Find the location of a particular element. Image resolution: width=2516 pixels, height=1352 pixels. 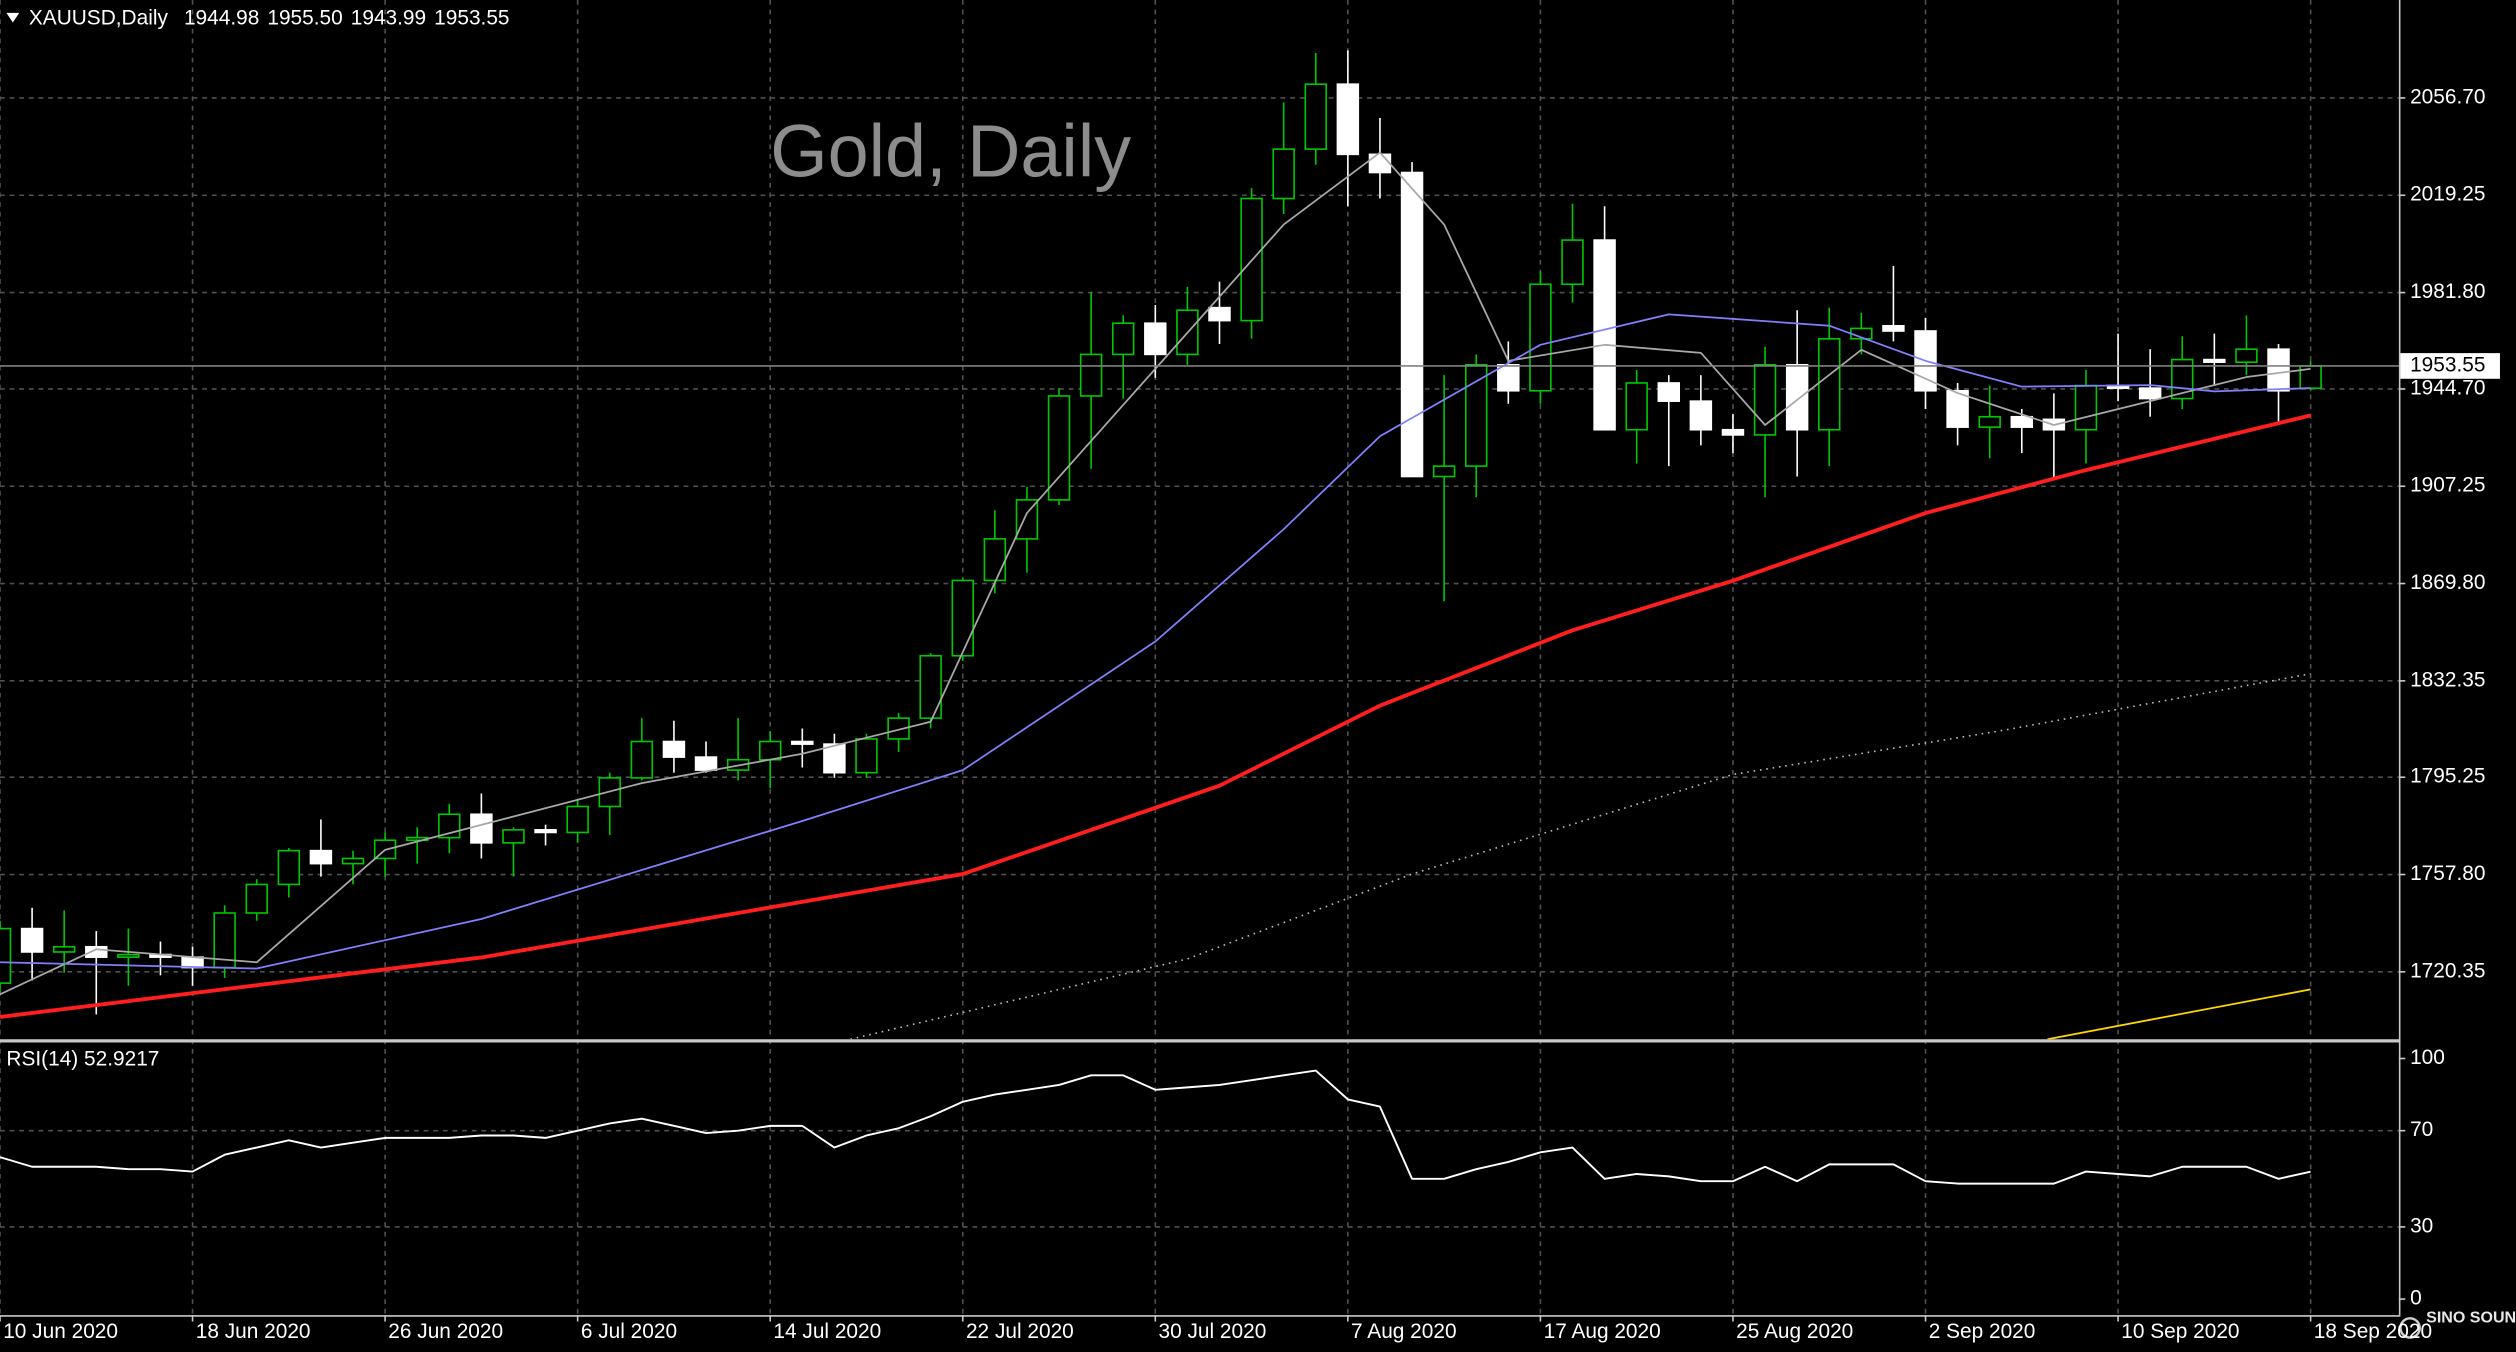

y-tick-label: 30 is located at coordinates (2421, 1225).